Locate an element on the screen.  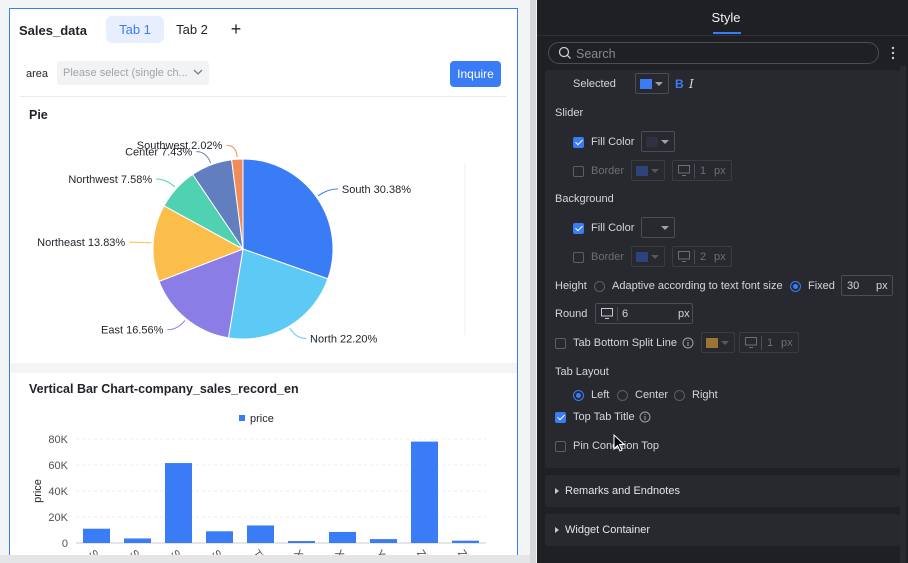
bold-toggle: B is located at coordinates (679, 84).